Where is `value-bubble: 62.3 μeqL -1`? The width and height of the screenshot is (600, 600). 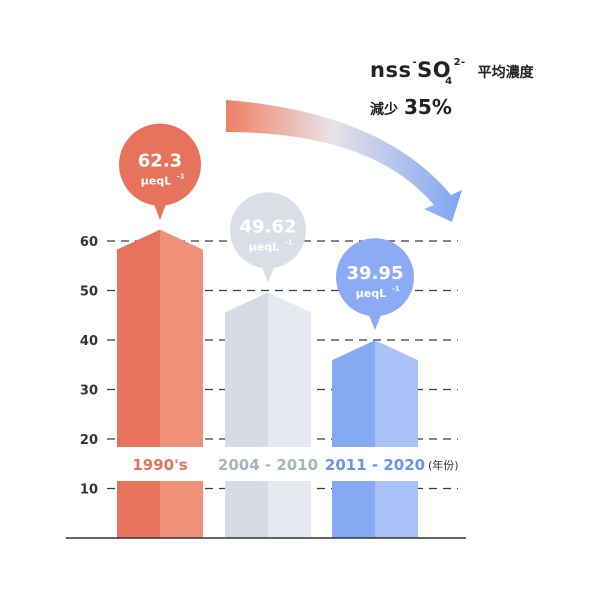
value-bubble: 62.3 μeqL -1 is located at coordinates (160, 171).